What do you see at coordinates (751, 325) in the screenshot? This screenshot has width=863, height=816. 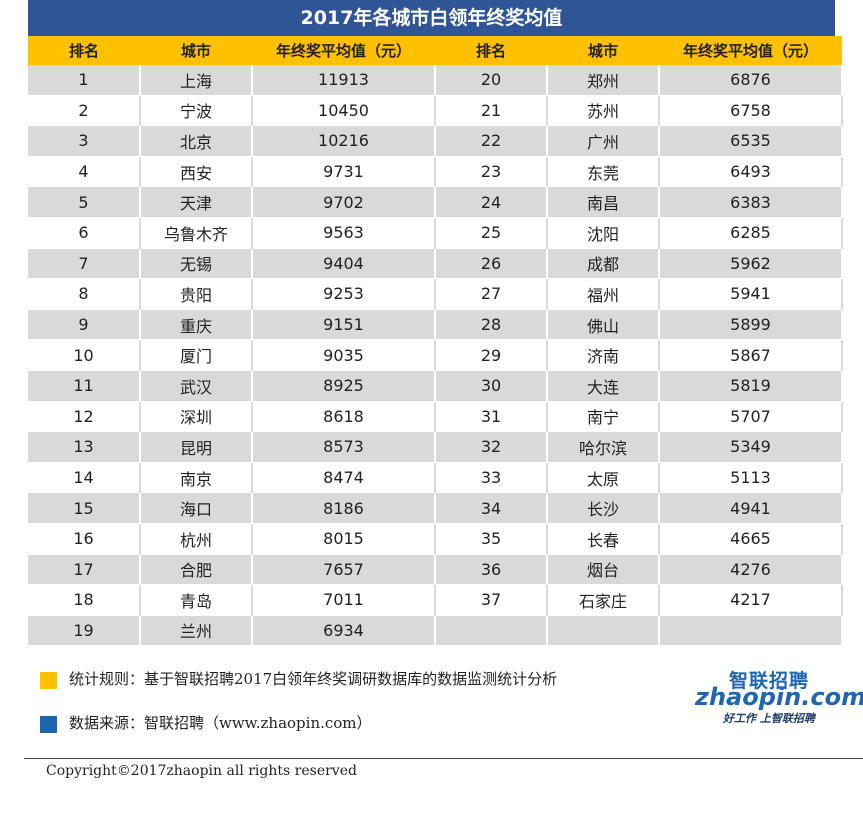 I see `bonus-value-cell: 5899` at bounding box center [751, 325].